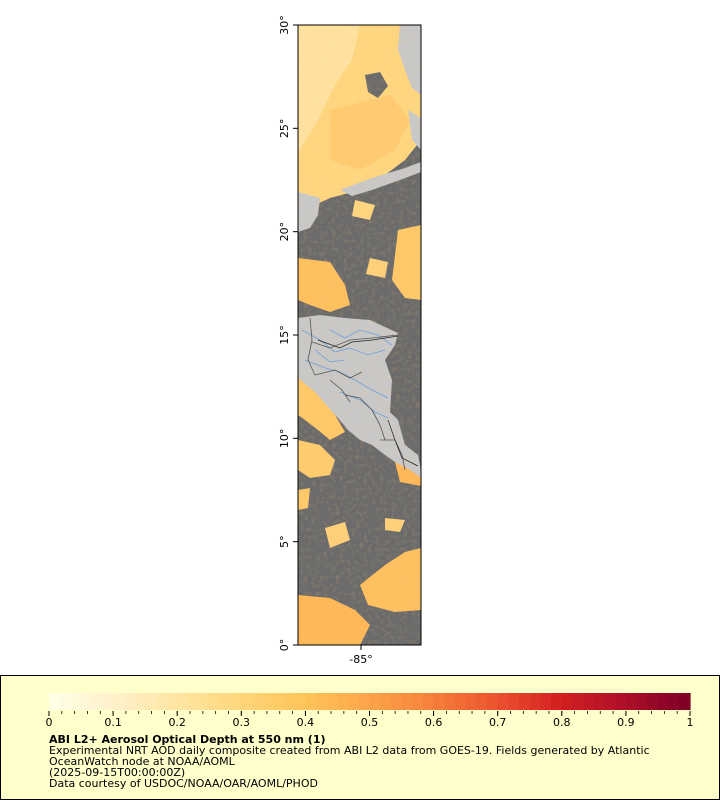 The width and height of the screenshot is (720, 800). Describe the element at coordinates (562, 722) in the screenshot. I see `colorbar-tick-label: 0.8` at that location.